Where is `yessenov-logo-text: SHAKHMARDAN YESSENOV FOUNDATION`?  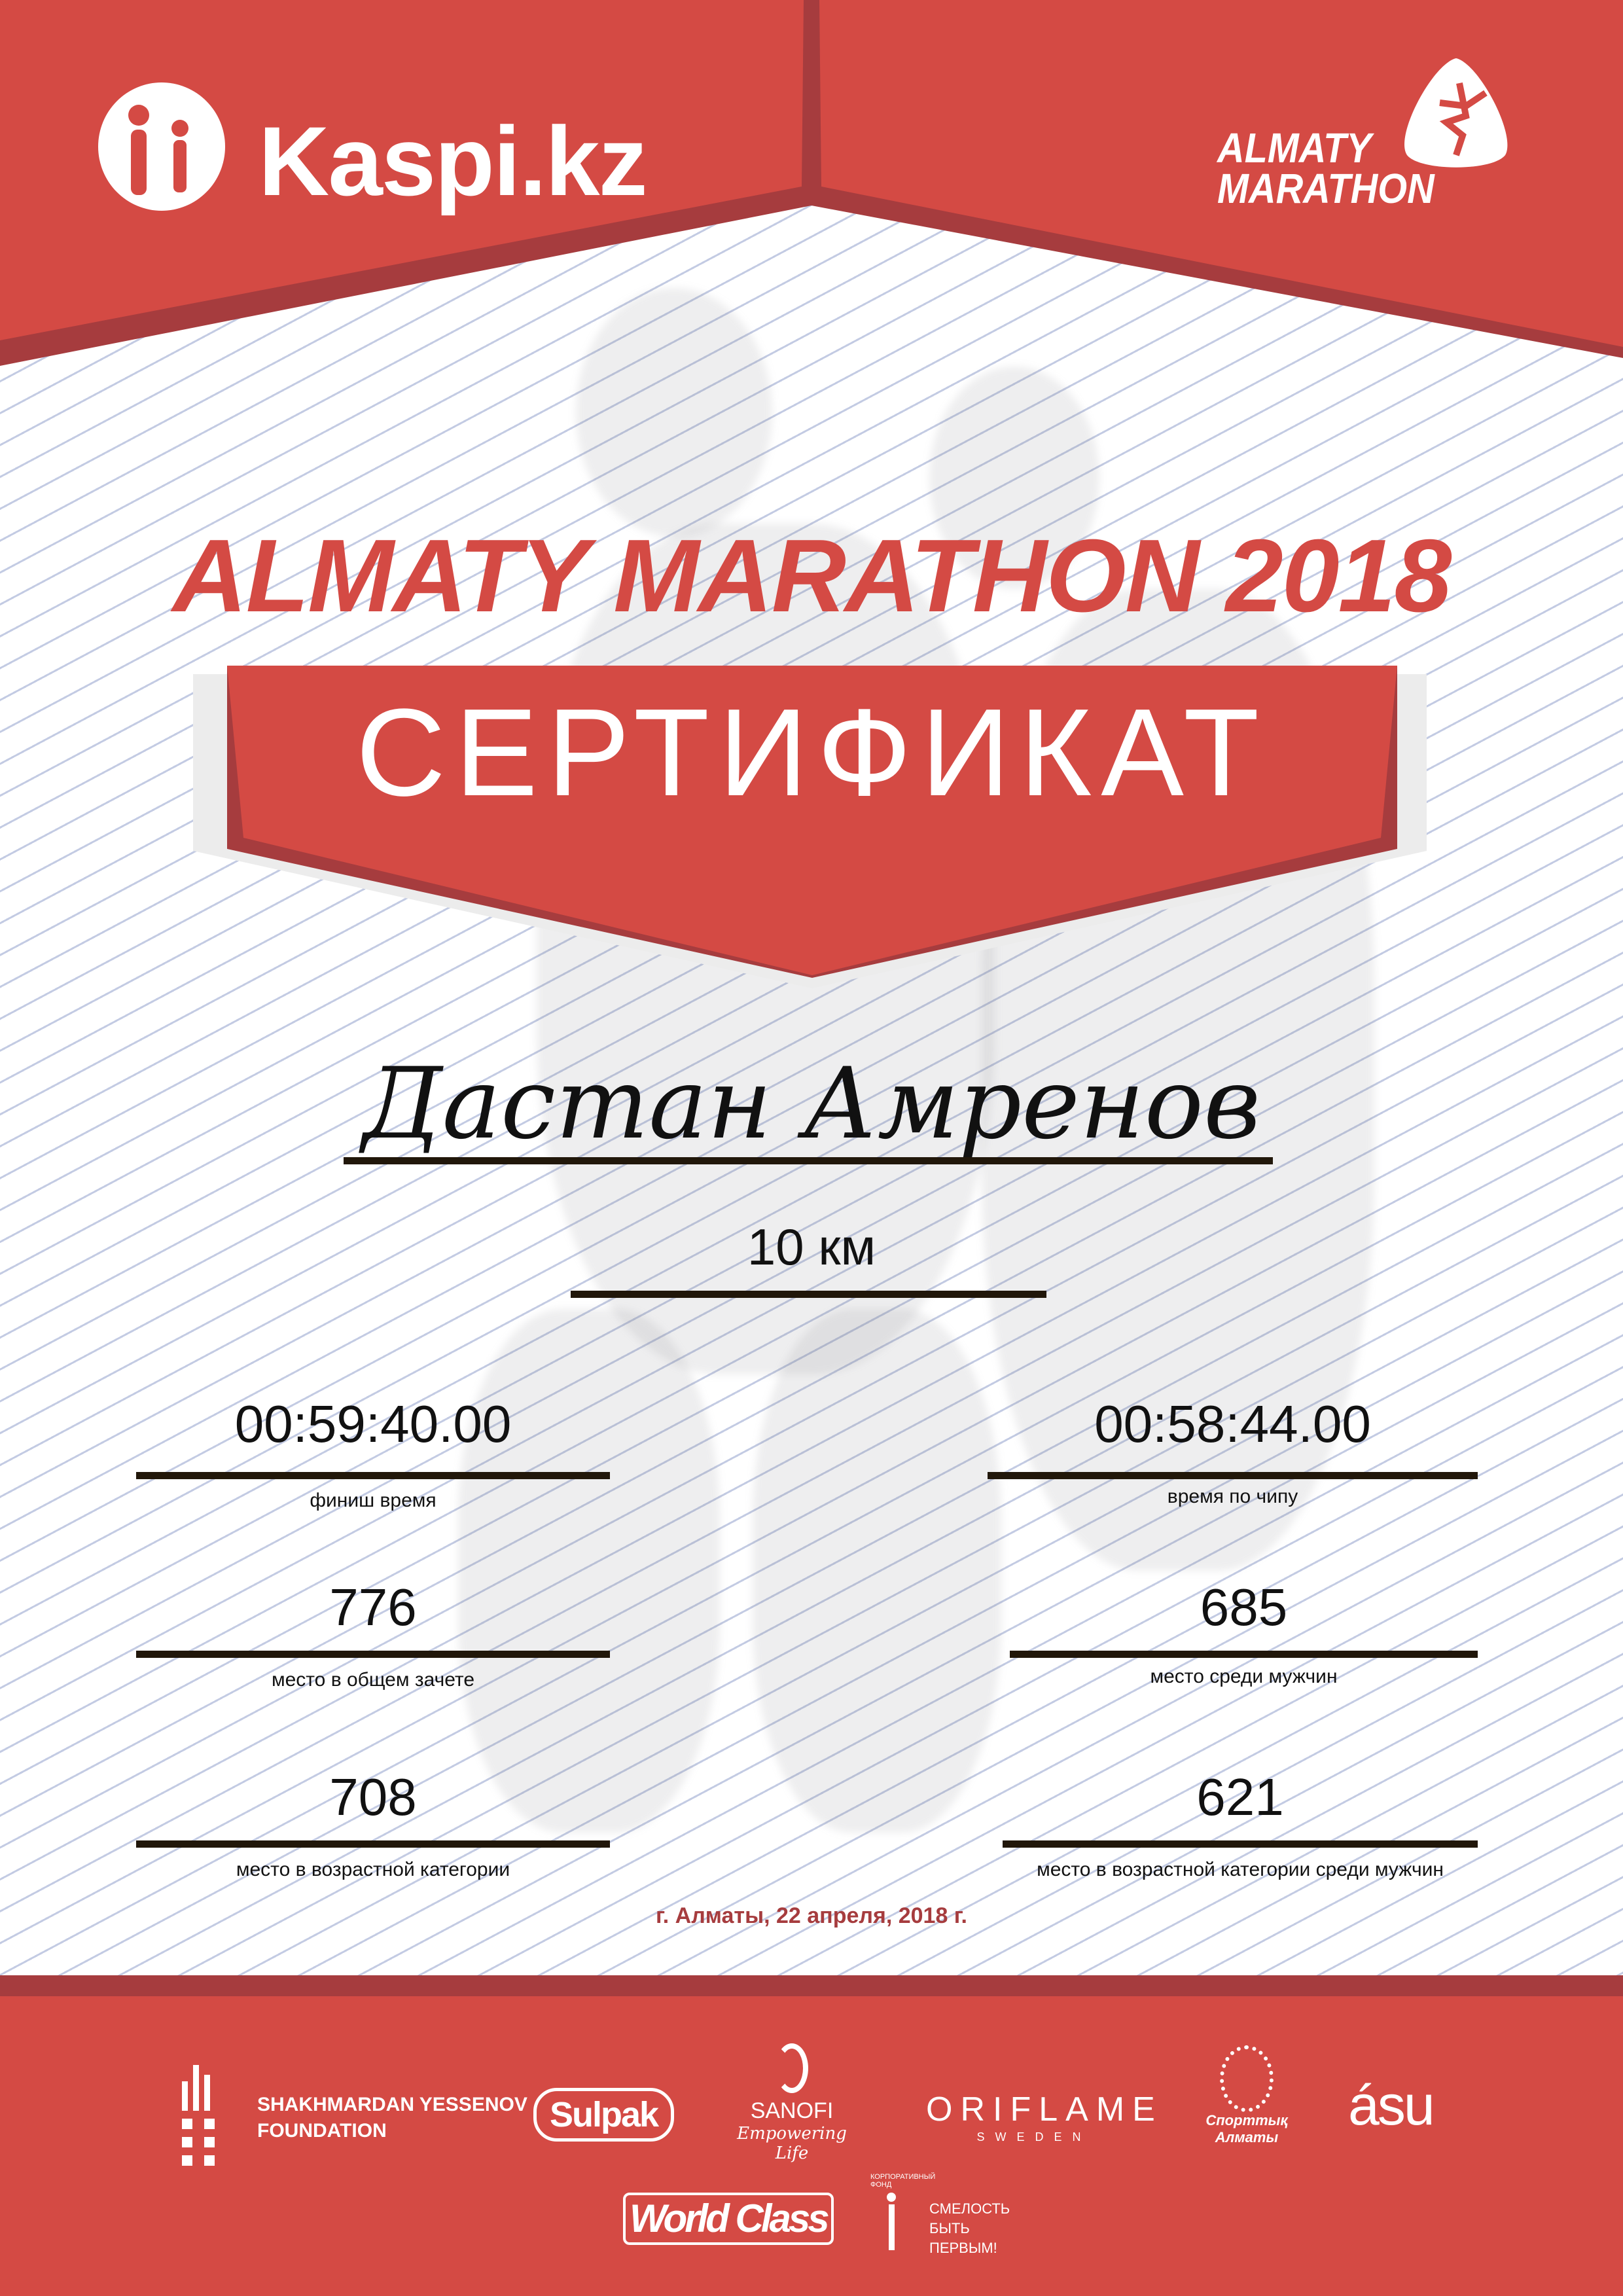
yessenov-logo-text: SHAKHMARDAN YESSENOV FOUNDATION is located at coordinates (392, 2118).